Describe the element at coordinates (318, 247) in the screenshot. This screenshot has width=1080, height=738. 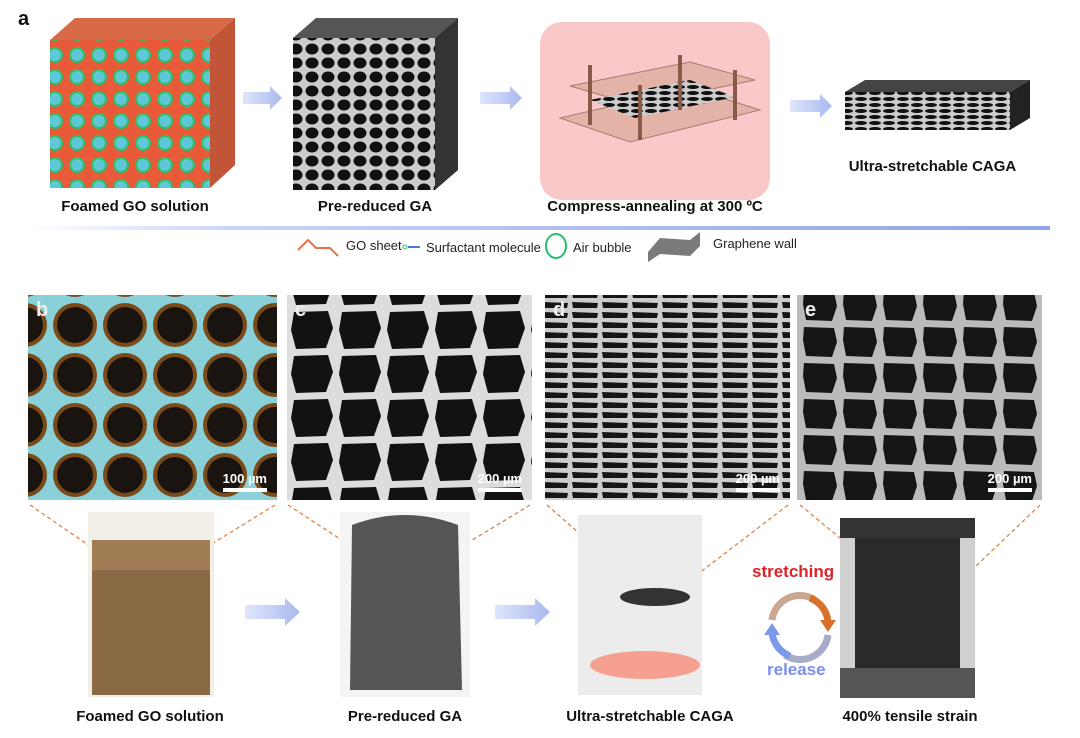
I see `go-sheet-line-icon` at that location.